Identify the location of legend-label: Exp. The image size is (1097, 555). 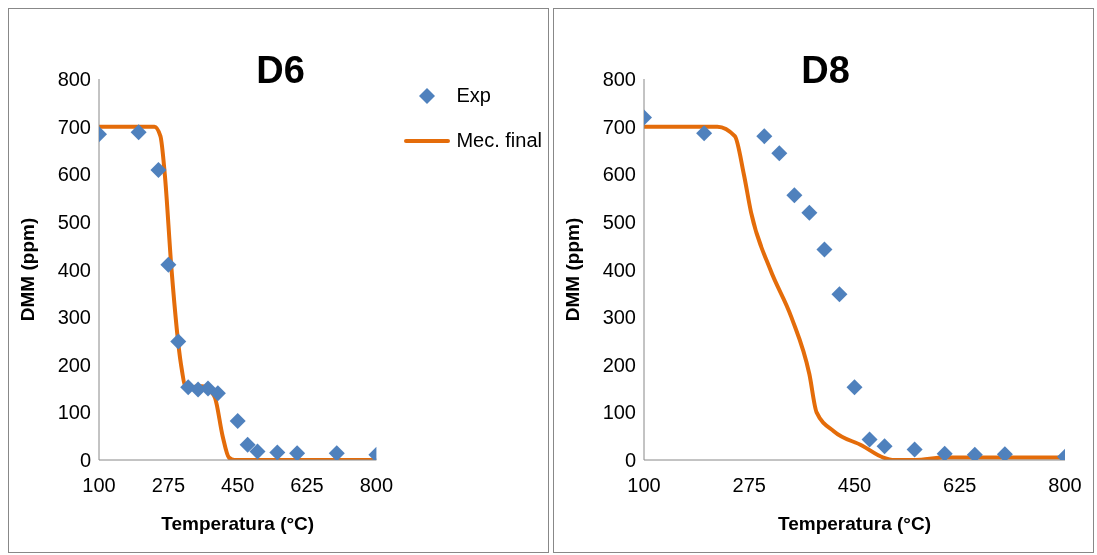
(473, 95).